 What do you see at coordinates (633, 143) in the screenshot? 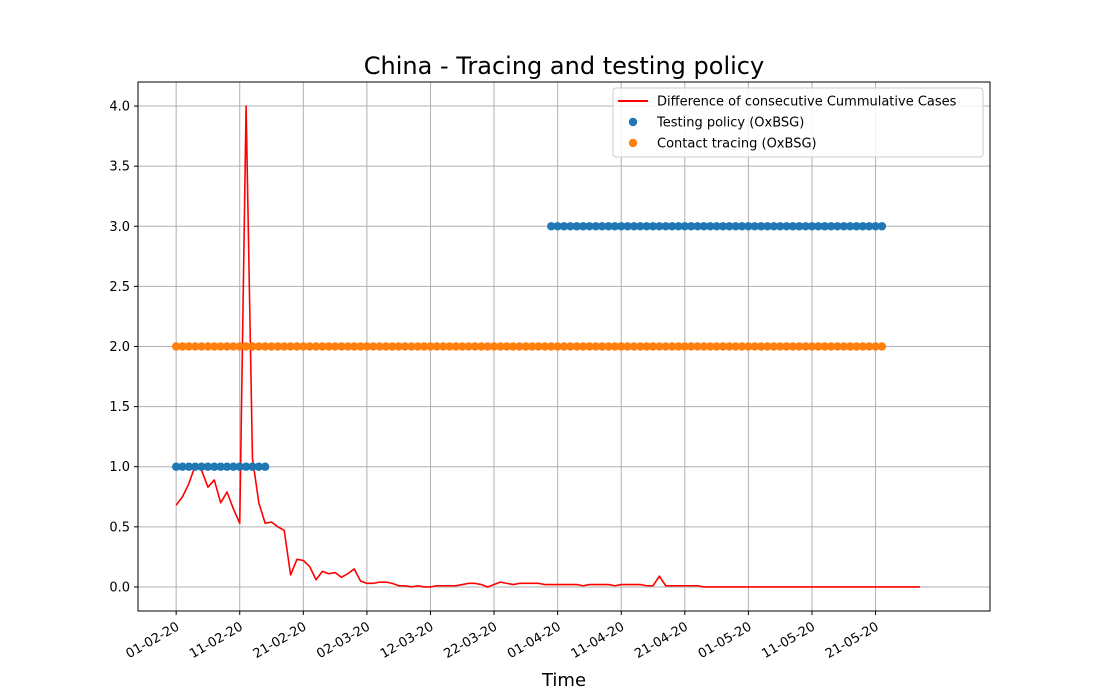
I see `legend-swatch` at bounding box center [633, 143].